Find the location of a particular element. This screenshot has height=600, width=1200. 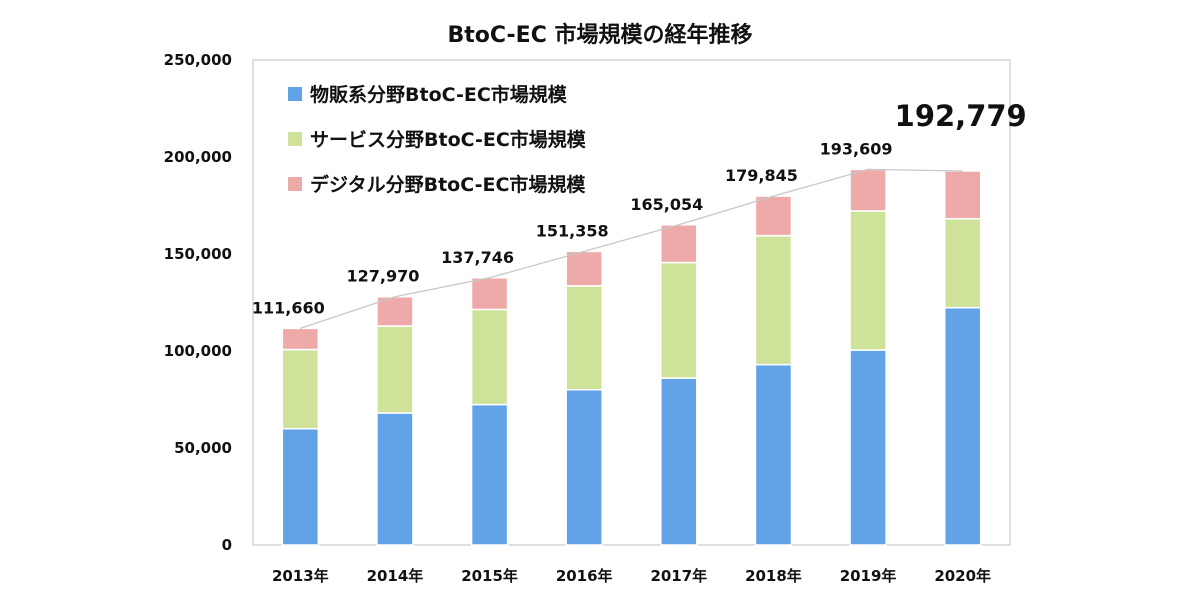

x-tick-label: 2016年 is located at coordinates (584, 576).